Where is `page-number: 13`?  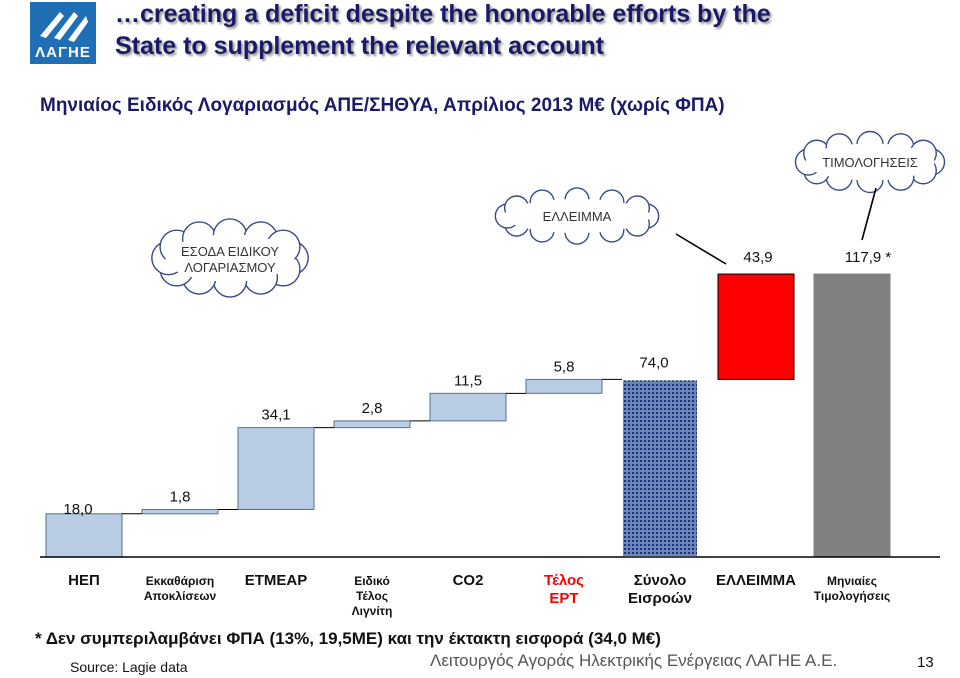
page-number: 13 is located at coordinates (925, 662).